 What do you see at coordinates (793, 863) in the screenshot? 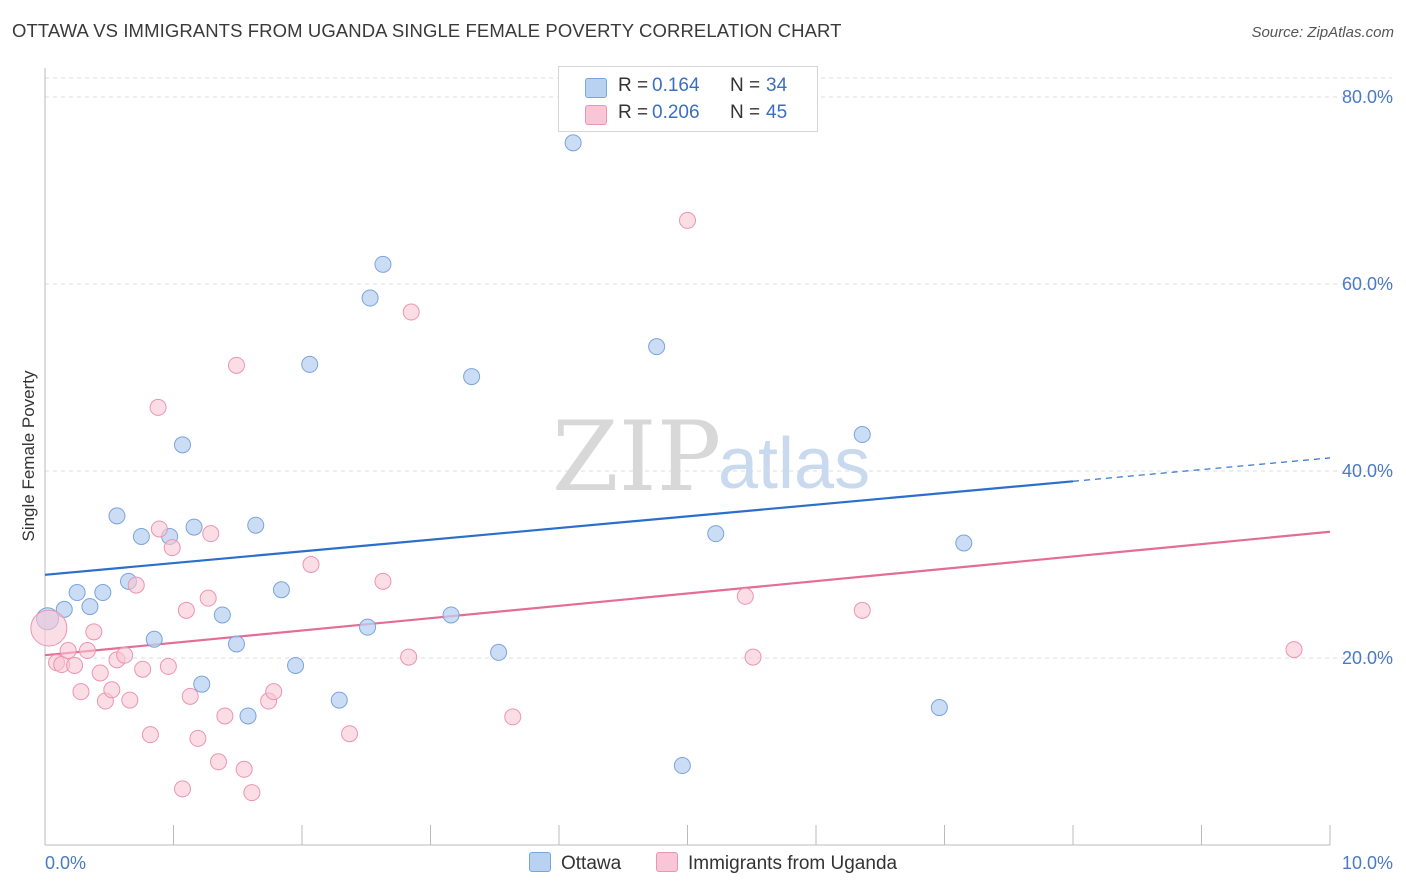
I see `bottom-legend-label-uganda: Immigrants from Uganda` at bounding box center [793, 863].